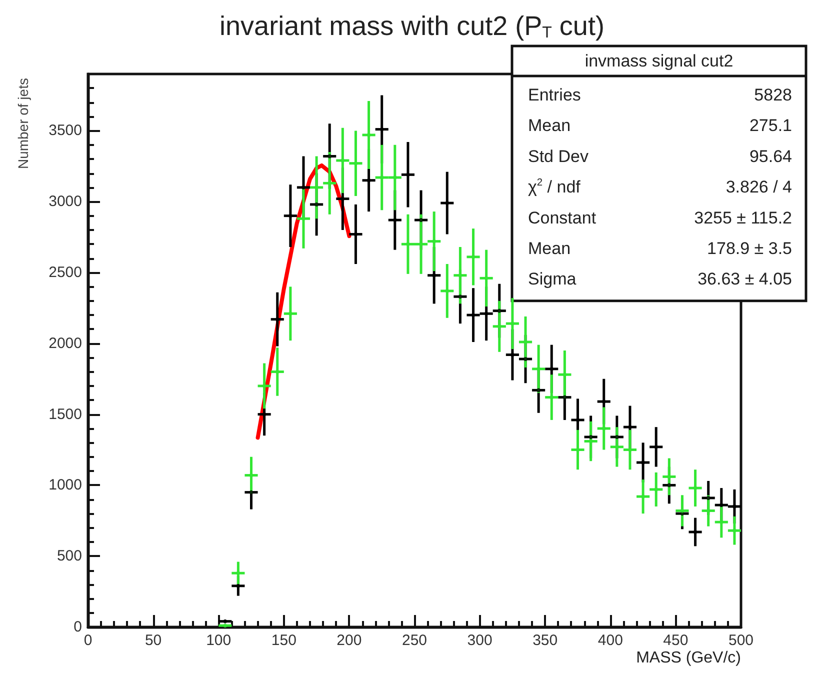 This screenshot has height=679, width=824. What do you see at coordinates (554, 95) in the screenshot?
I see `annotation: Entries` at bounding box center [554, 95].